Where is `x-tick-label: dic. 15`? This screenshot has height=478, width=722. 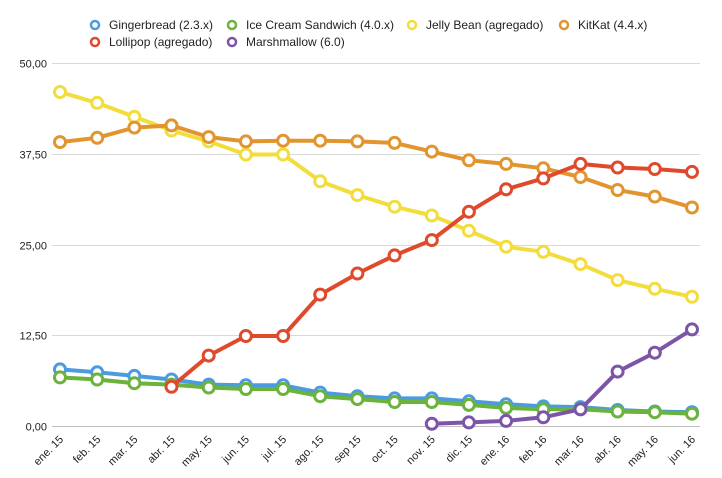 x-tick-label: dic. 15 is located at coordinates (459, 449).